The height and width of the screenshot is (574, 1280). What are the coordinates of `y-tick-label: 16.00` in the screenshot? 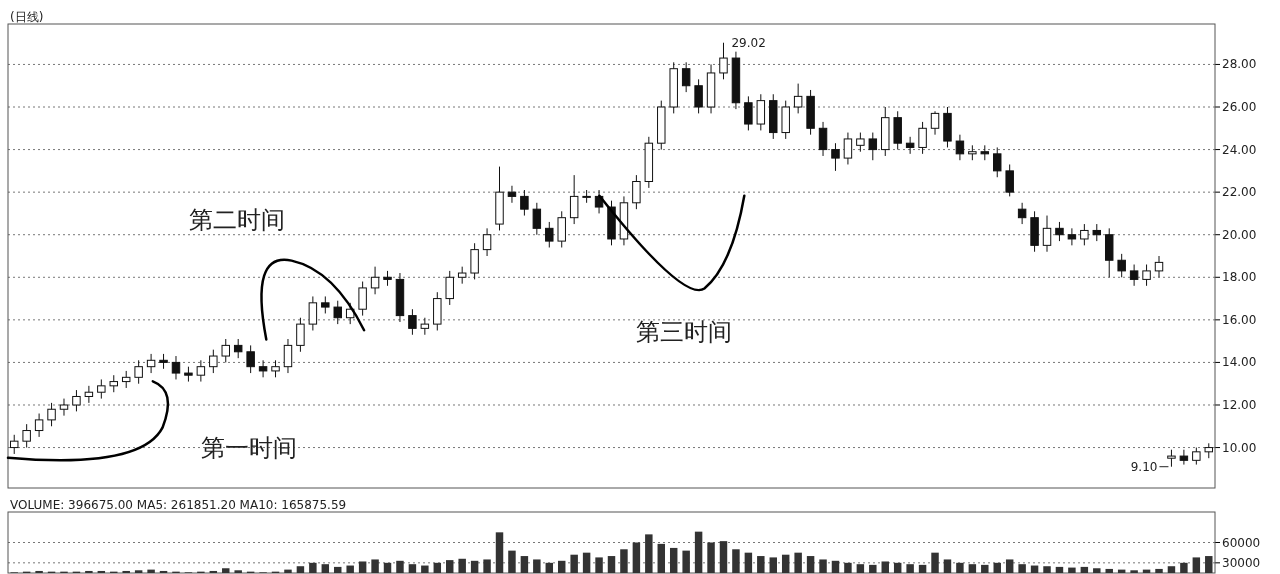 It's located at (1239, 319).